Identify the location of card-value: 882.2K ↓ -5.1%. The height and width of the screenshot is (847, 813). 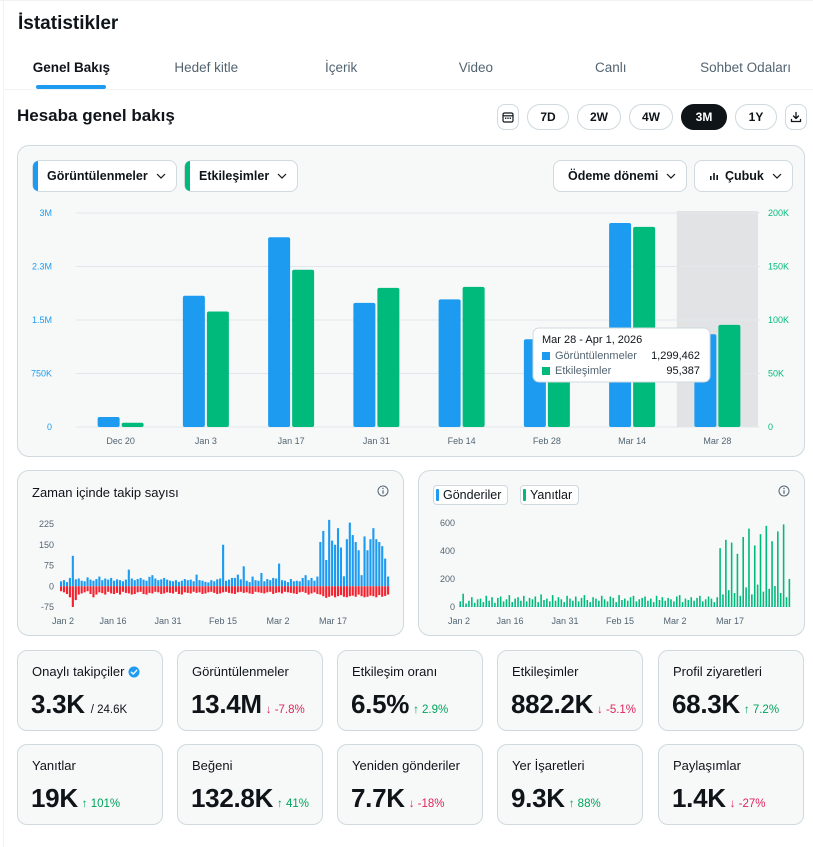
(573, 704).